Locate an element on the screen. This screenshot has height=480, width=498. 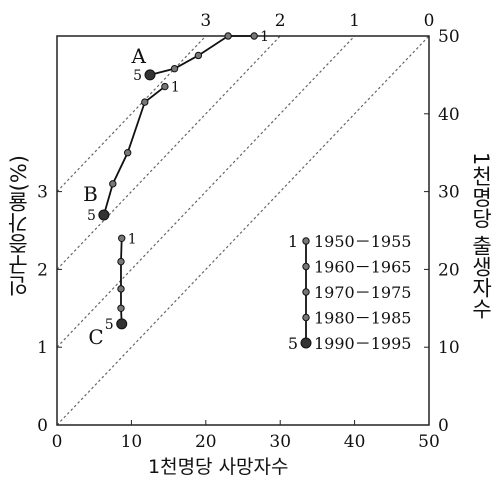
left-axis-label: 인구증가율(%) is located at coordinates (19, 226).